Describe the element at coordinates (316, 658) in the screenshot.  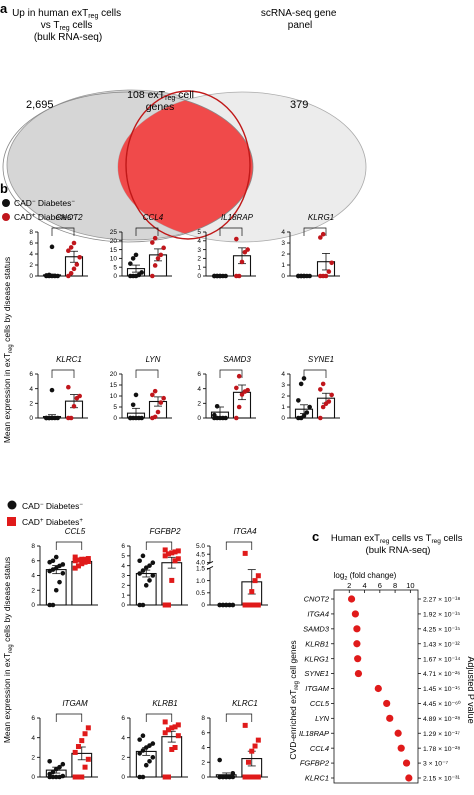
I see `gene-label: KLRG1` at that location.